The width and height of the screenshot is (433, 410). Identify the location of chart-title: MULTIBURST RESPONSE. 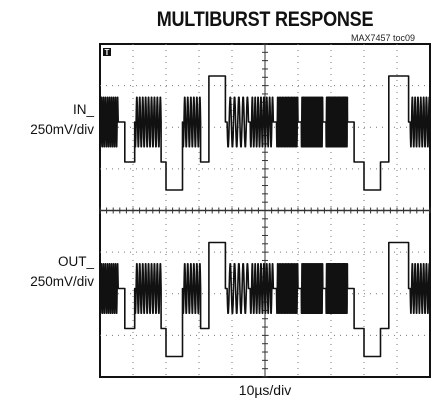
(265, 19).